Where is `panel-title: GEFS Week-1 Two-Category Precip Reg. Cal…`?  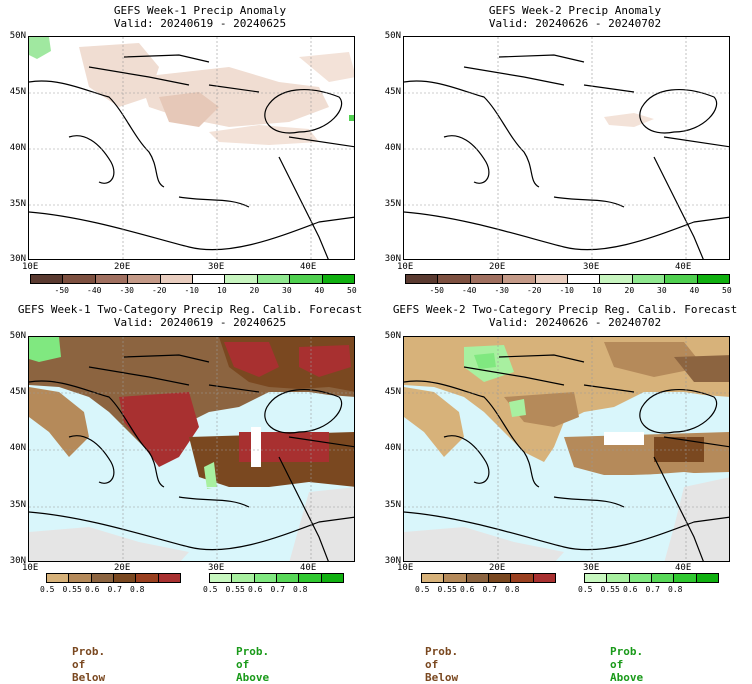
panel-title: GEFS Week-1 Two-Category Precip Reg. Cal… is located at coordinates (190, 309).